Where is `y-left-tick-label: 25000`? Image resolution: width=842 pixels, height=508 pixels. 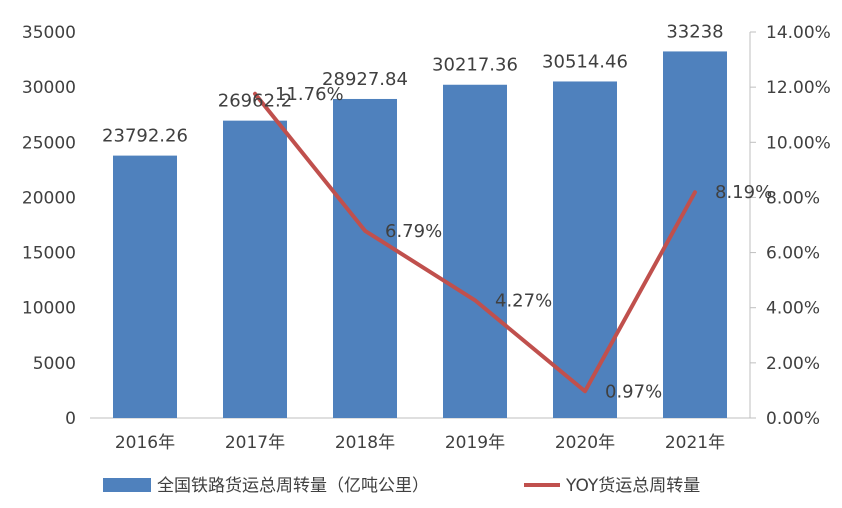
y-left-tick-label: 25000 is located at coordinates (49, 143).